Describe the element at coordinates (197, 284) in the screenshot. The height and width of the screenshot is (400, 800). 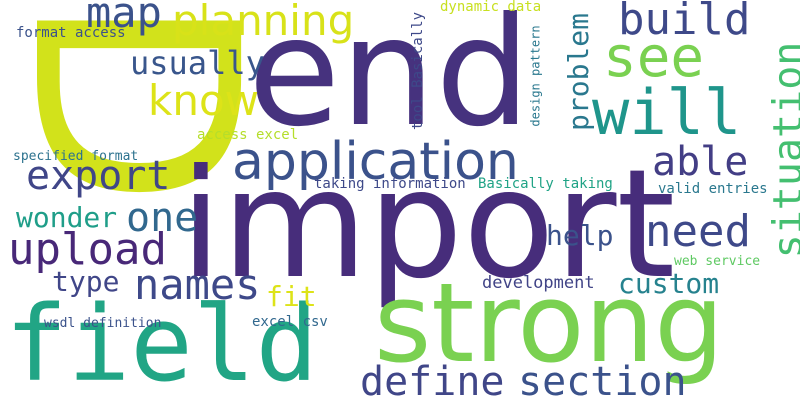
I see `word-names: names` at that location.